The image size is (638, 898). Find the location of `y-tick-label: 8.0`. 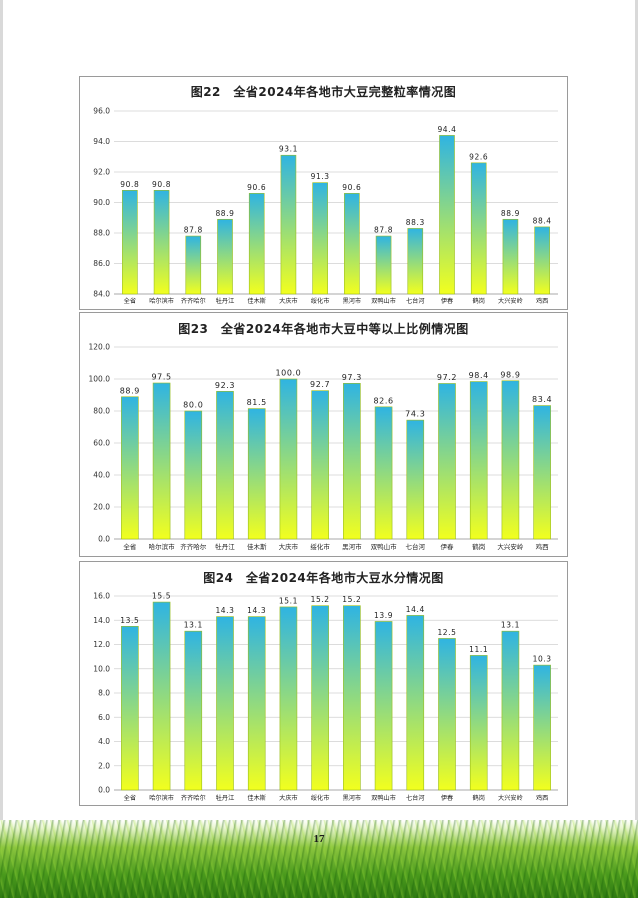

y-tick-label: 8.0 is located at coordinates (104, 693).